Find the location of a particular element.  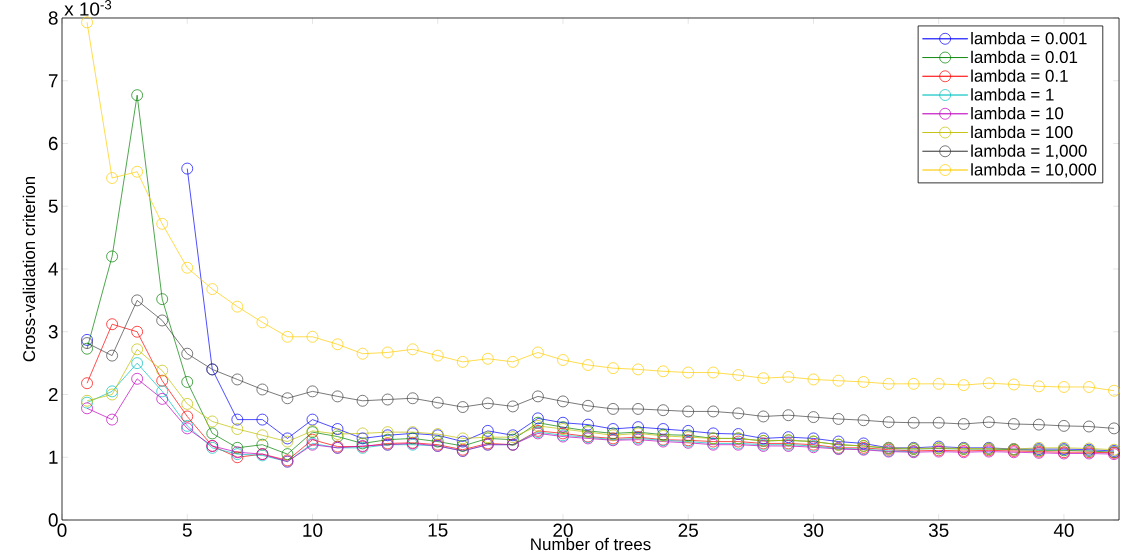

x-axis-title: Number of trees is located at coordinates (591, 544).